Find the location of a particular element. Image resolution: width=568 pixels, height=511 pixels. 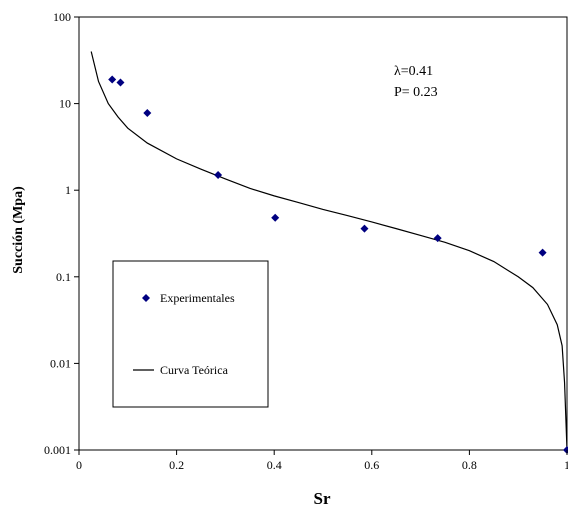

x-tick-label: 0.2 is located at coordinates (176, 465).